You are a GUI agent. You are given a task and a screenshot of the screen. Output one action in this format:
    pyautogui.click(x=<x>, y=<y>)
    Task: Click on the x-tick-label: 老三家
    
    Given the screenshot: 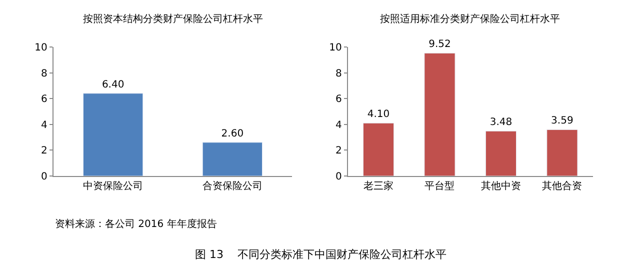 What is the action you would take?
    pyautogui.click(x=379, y=186)
    